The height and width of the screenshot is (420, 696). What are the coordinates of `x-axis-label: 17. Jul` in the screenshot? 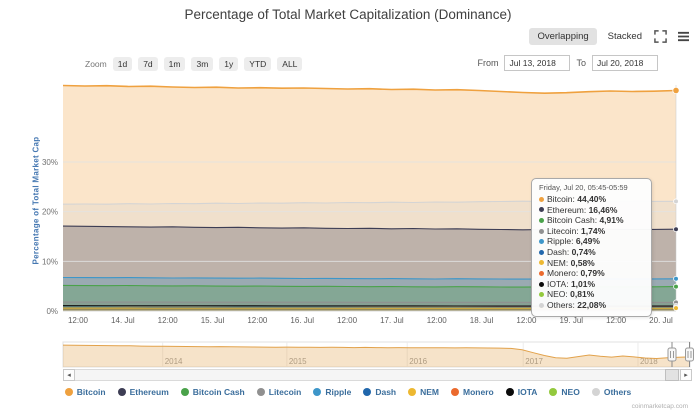 It's located at (392, 320).